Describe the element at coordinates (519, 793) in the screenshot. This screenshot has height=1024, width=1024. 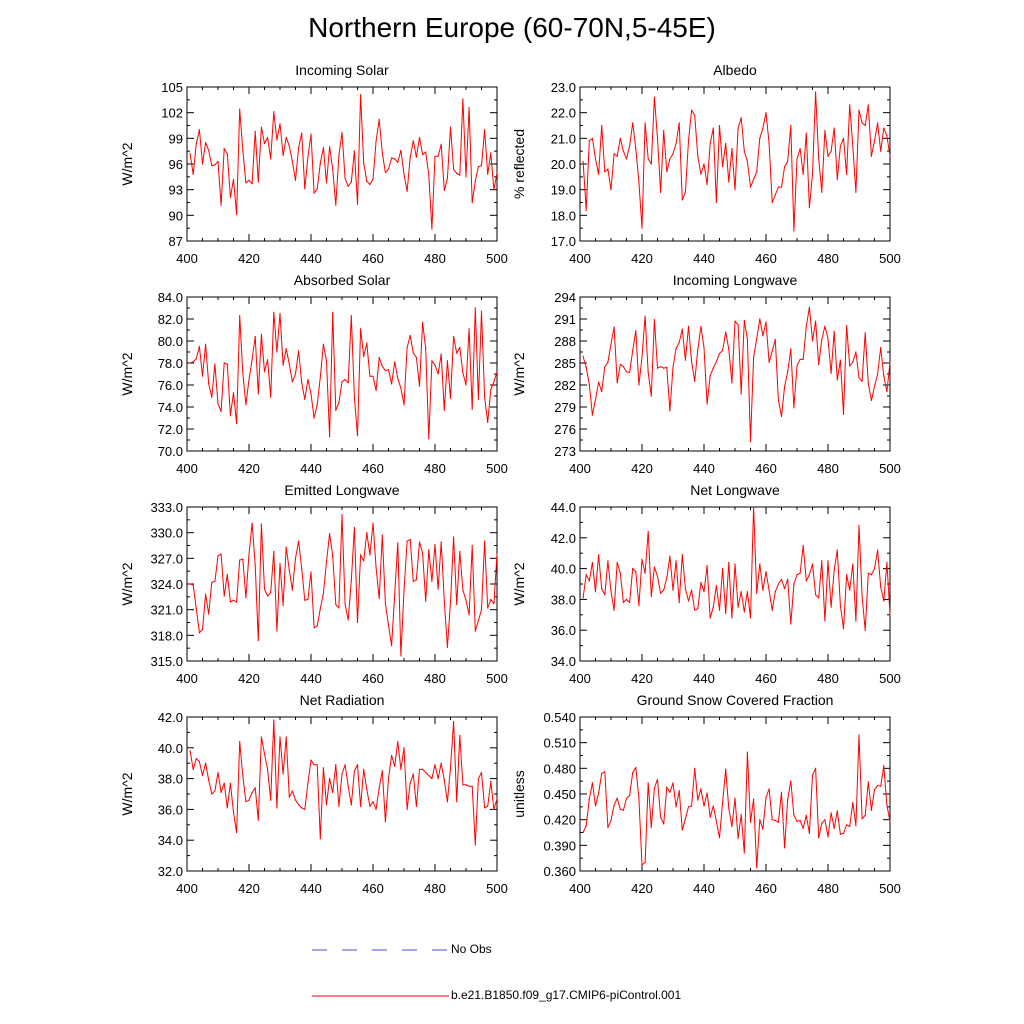
I see `y-axis-label: unitless` at that location.